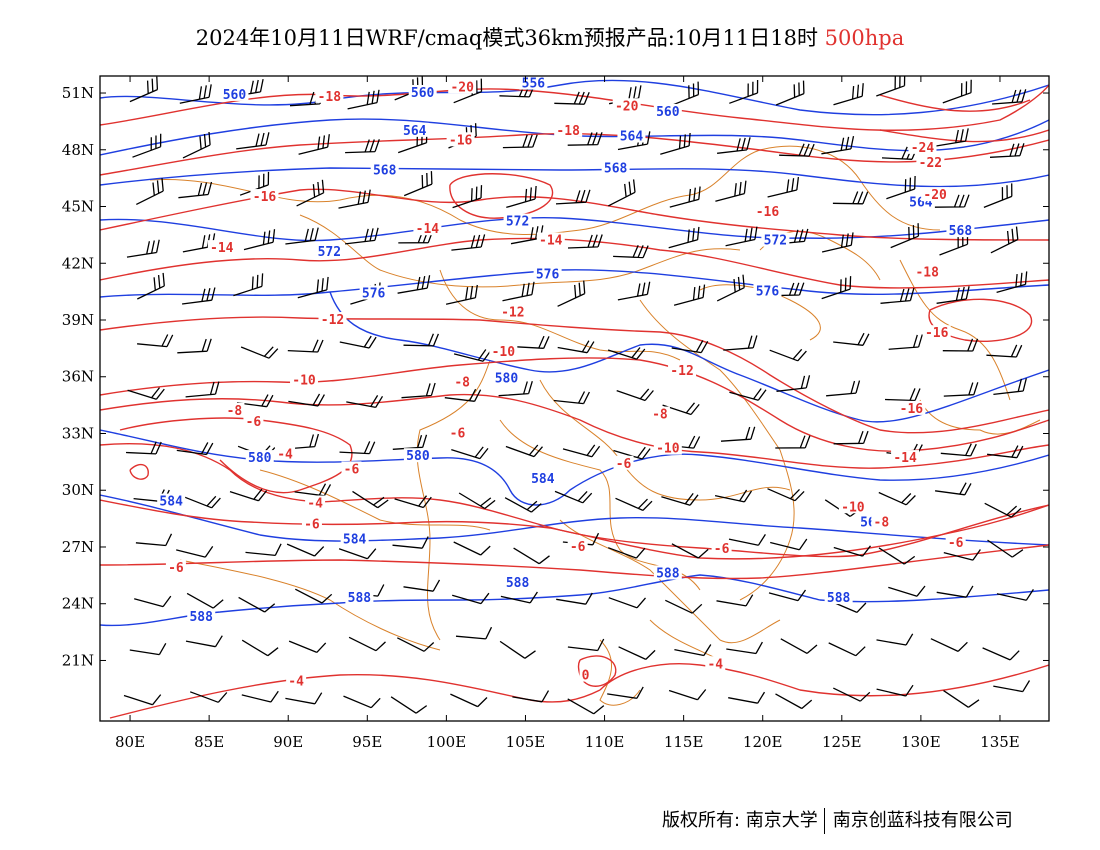 The width and height of the screenshot is (1100, 850). Describe the element at coordinates (533, 84) in the screenshot. I see `height-label: 556` at that location.